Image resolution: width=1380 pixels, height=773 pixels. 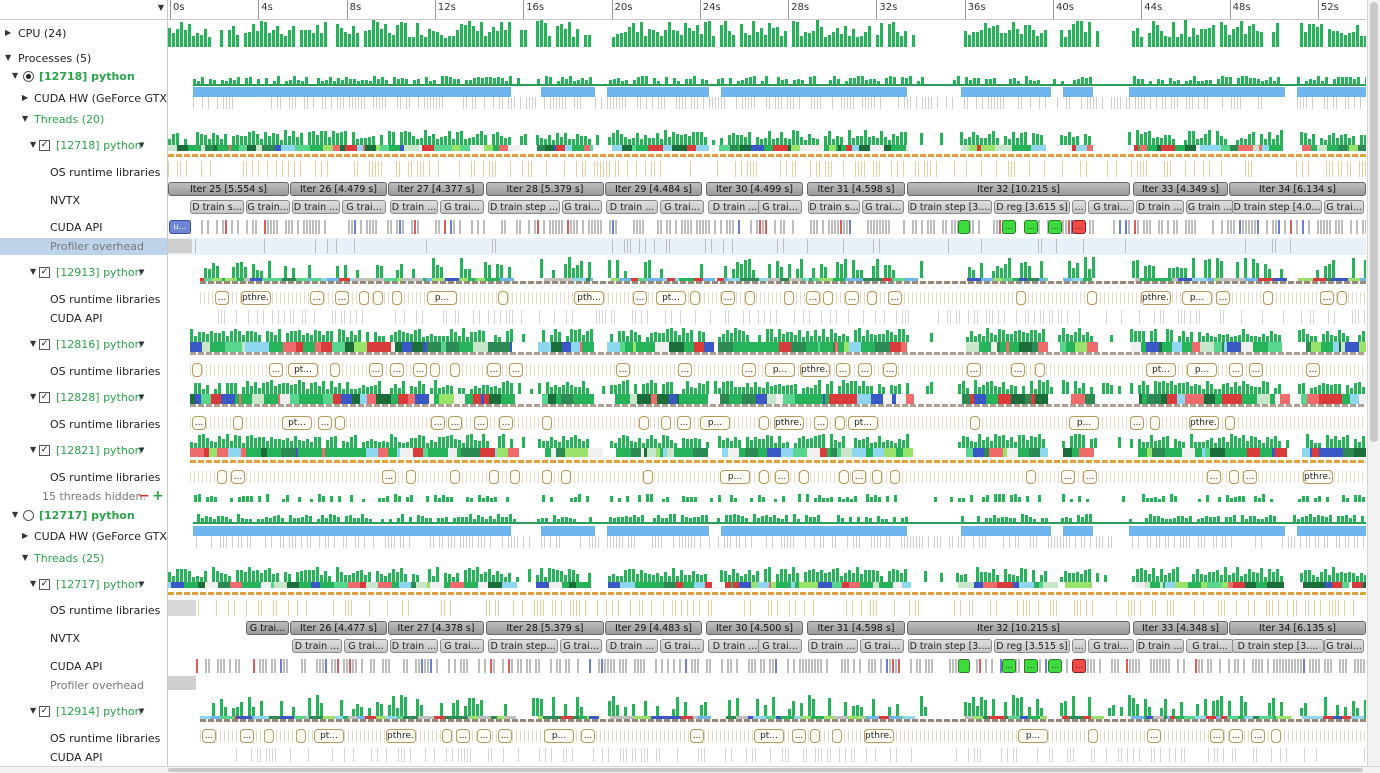 What do you see at coordinates (767, 103) in the screenshot?
I see `cuda-hw-memory-track` at bounding box center [767, 103].